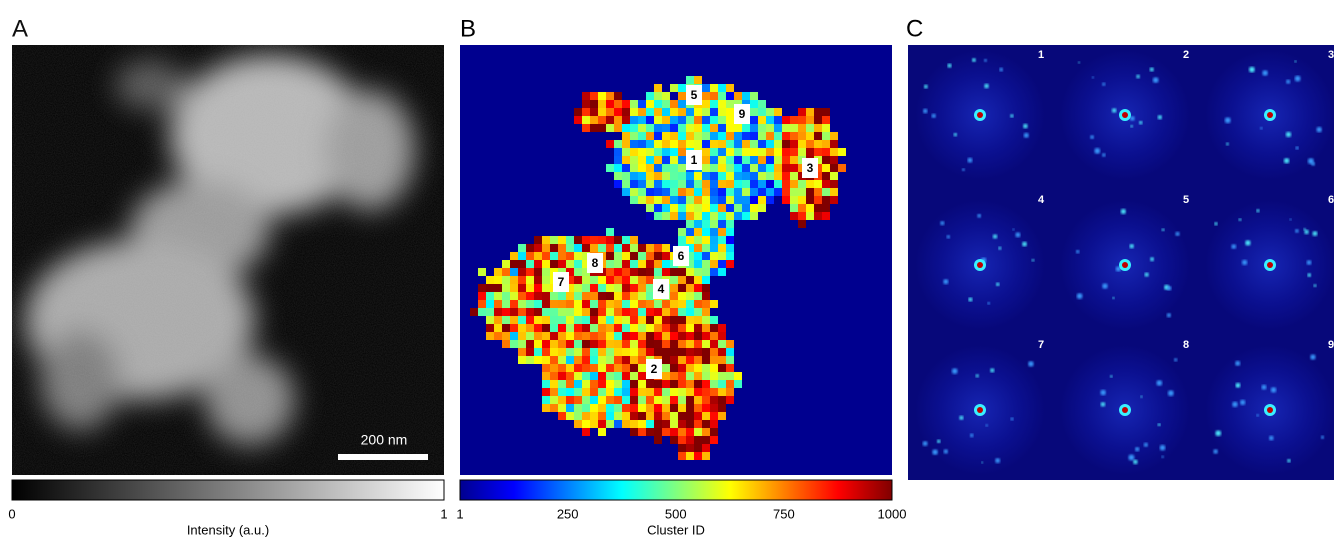  Describe the element at coordinates (661, 289) in the screenshot. I see `cluster-label-box` at that location.